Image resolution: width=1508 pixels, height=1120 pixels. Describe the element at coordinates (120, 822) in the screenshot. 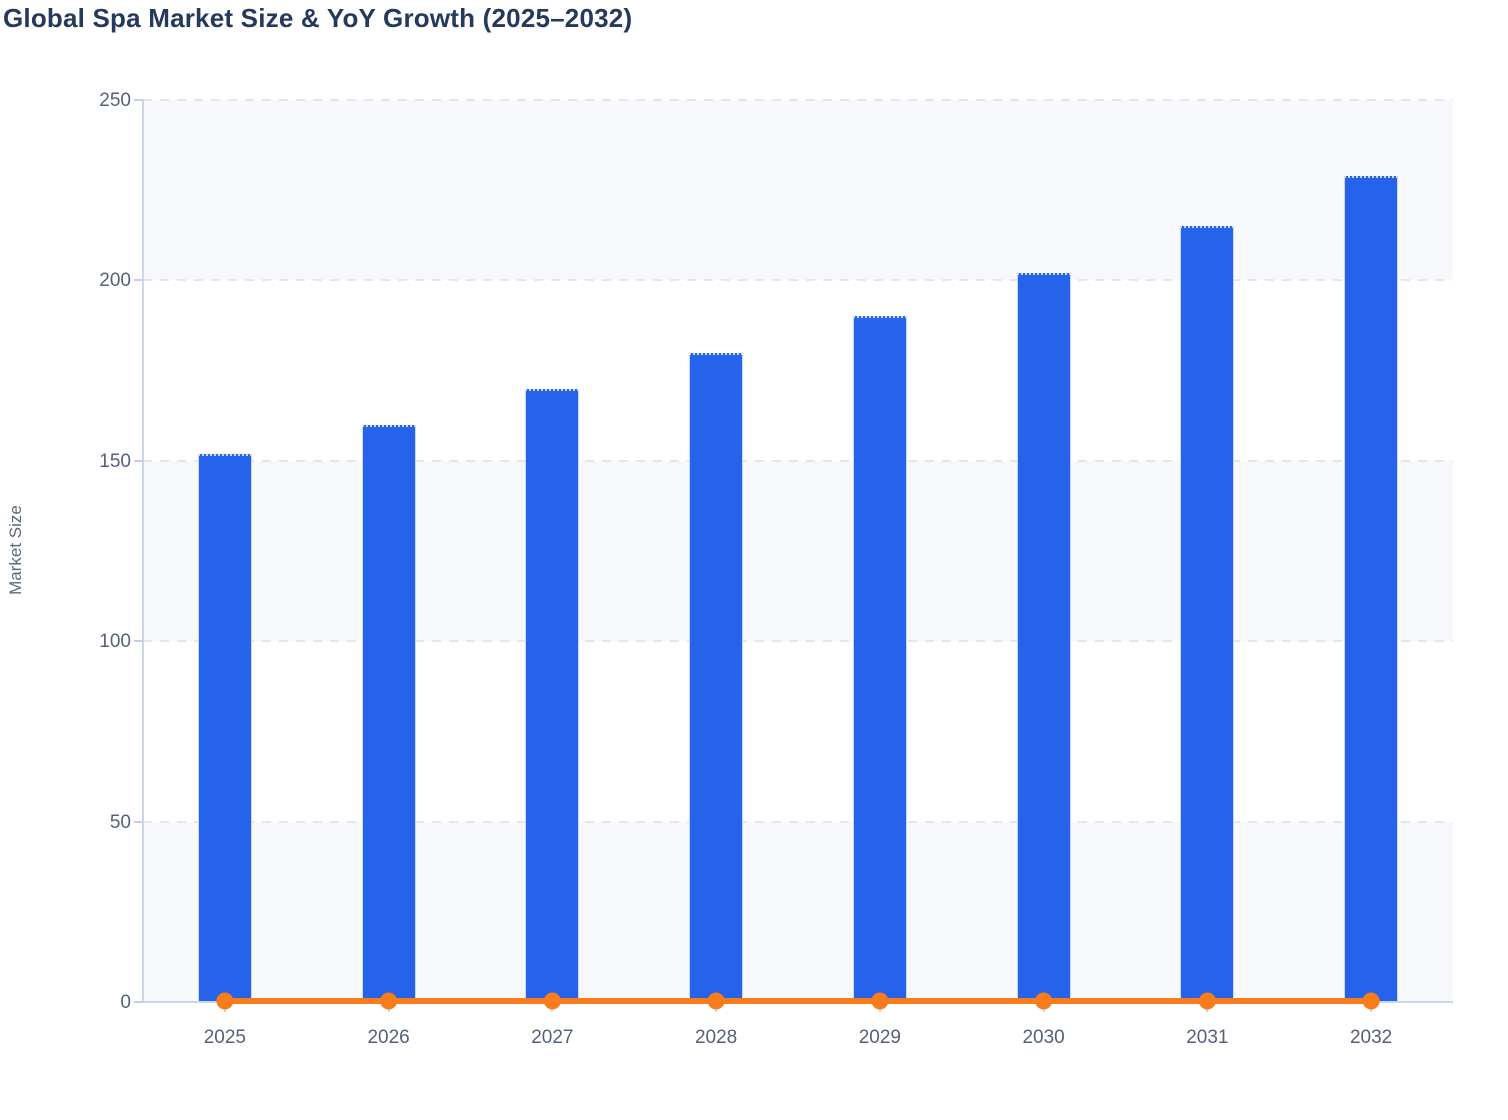

I see `y-tick-label-50: 50` at that location.